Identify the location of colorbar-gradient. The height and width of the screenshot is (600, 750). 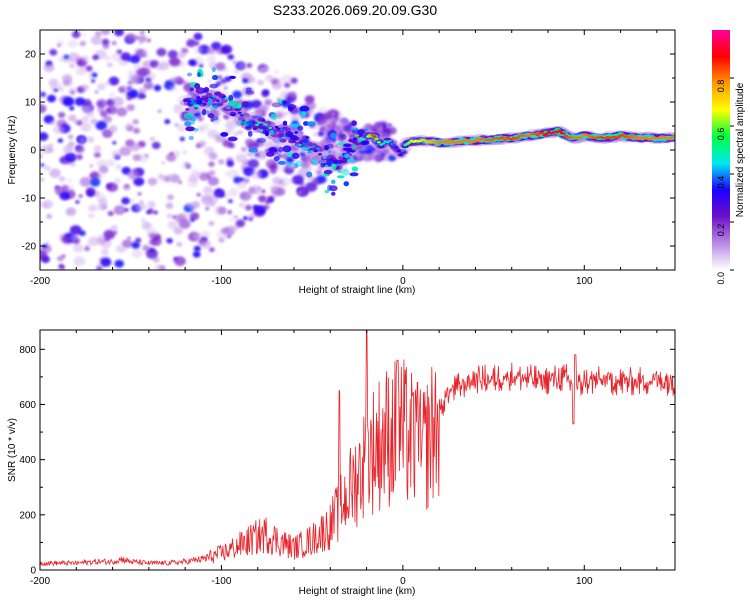
(721, 150).